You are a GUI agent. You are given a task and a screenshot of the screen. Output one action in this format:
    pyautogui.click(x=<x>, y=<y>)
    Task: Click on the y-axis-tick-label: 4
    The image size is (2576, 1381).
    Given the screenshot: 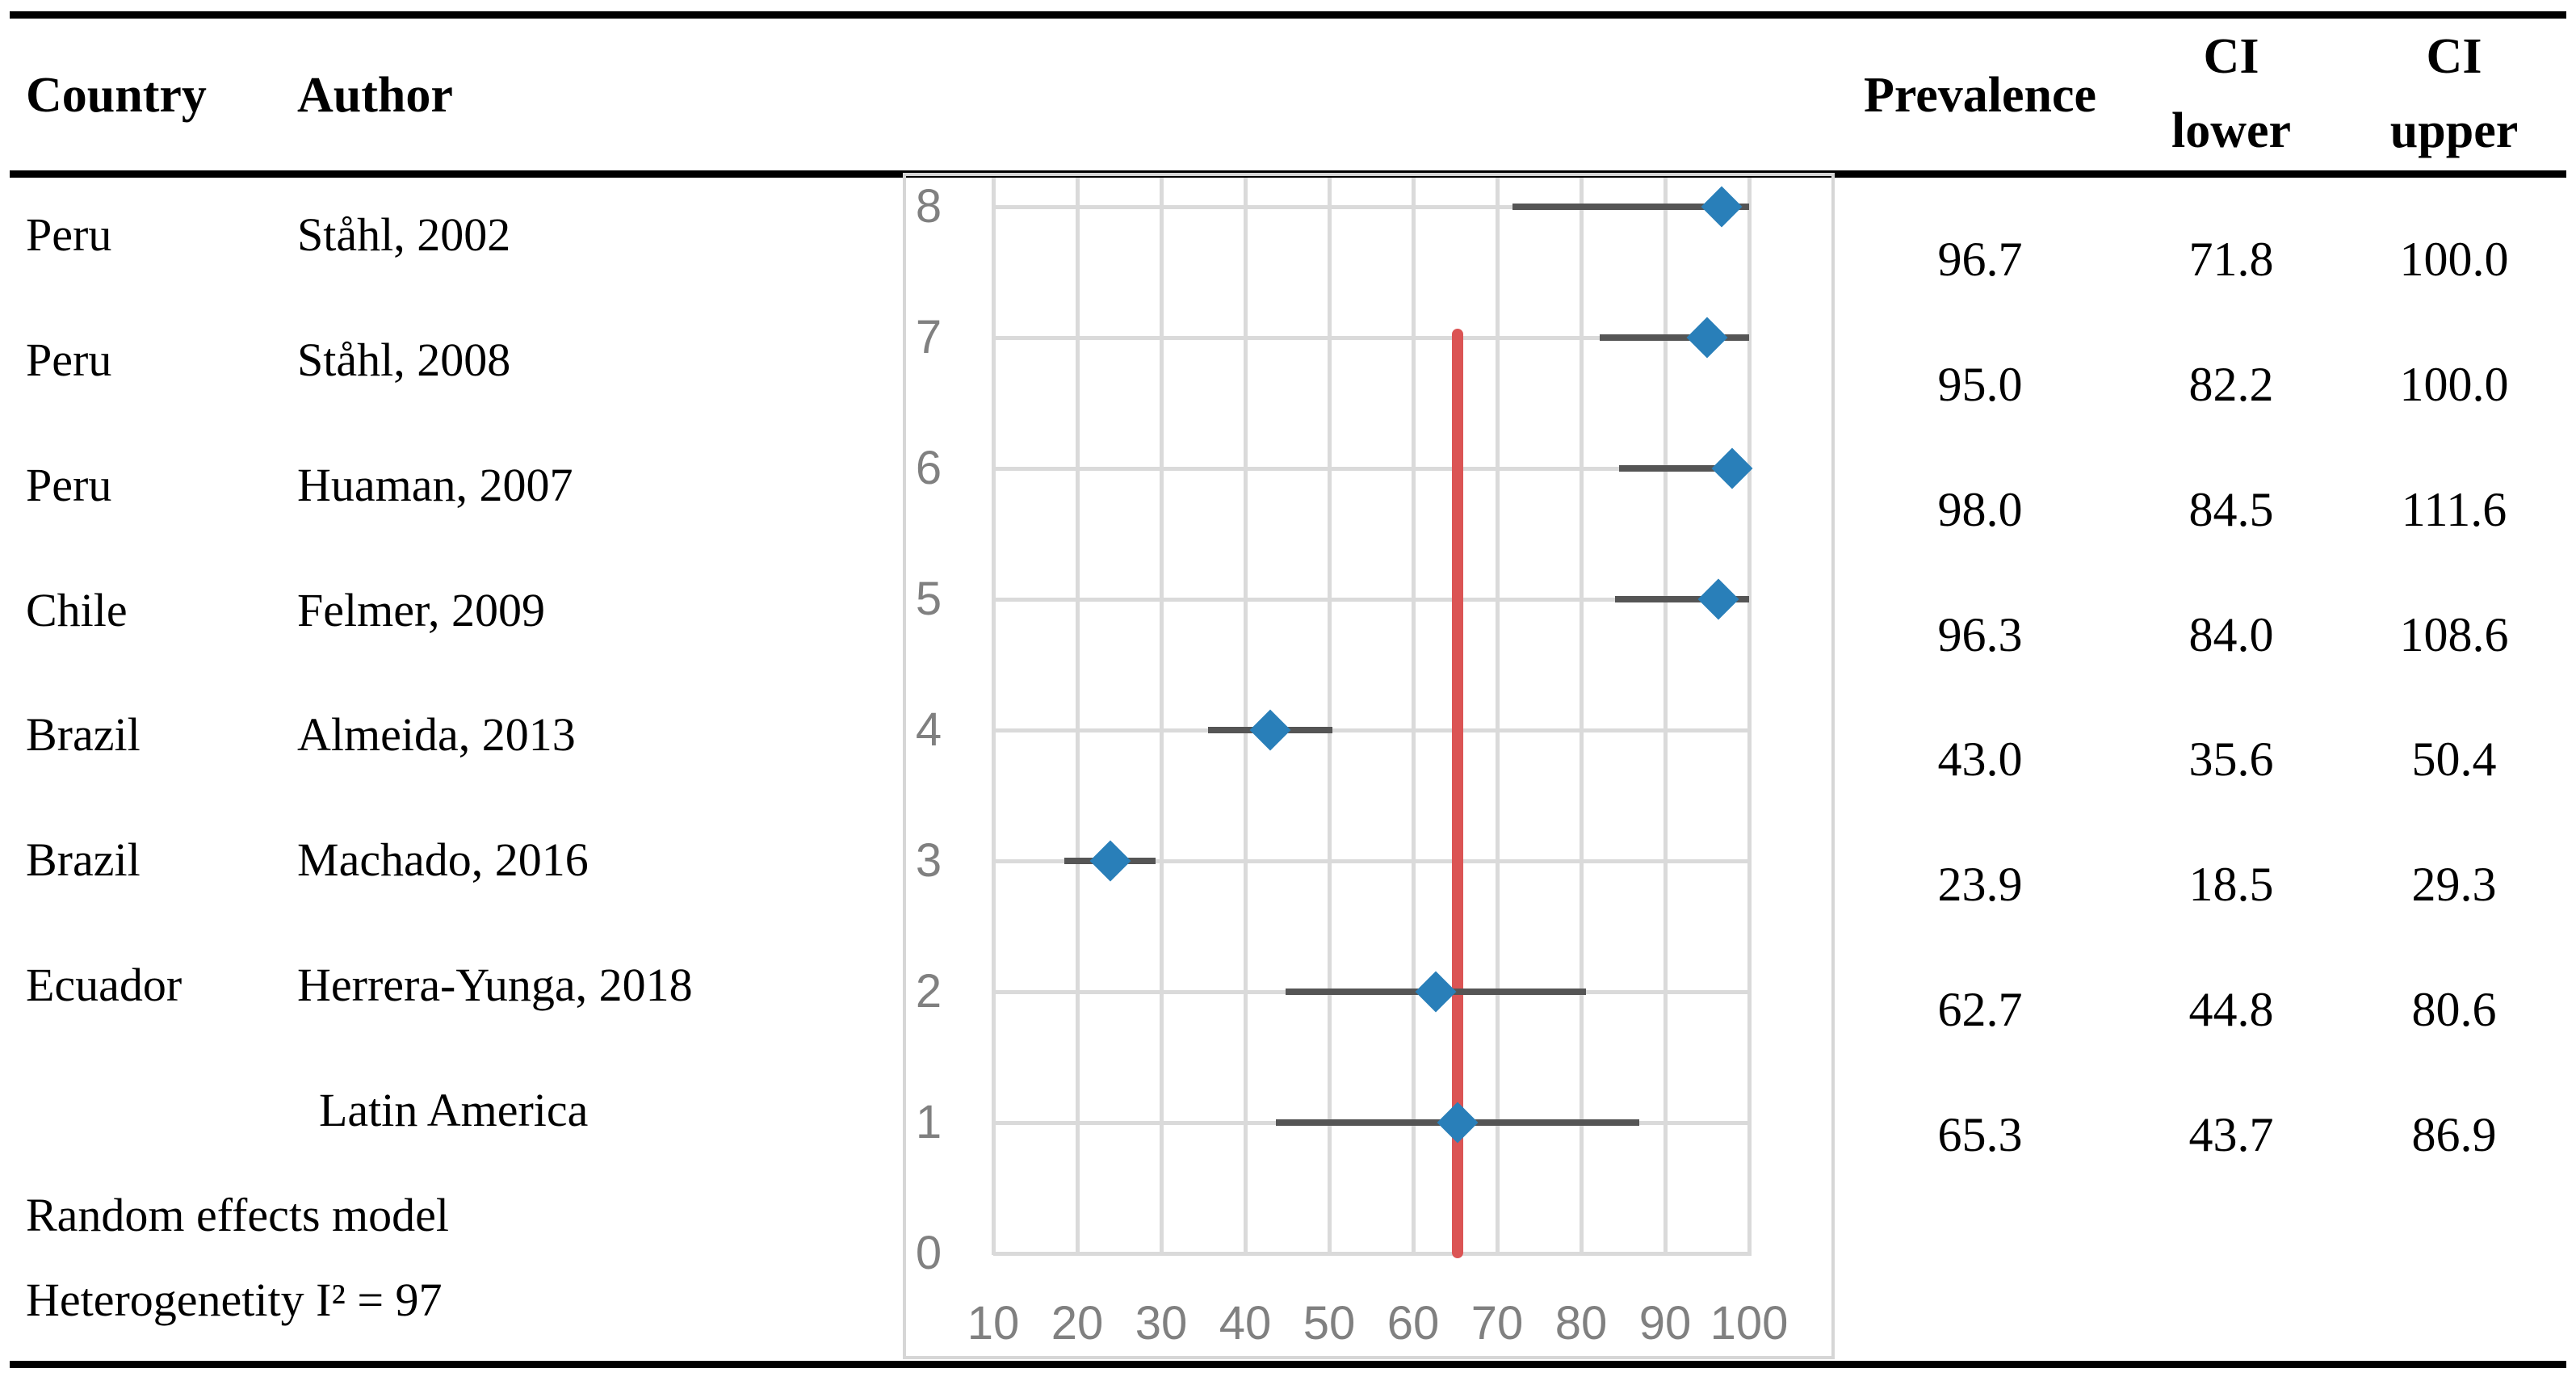 What is the action you would take?
    pyautogui.click(x=928, y=729)
    